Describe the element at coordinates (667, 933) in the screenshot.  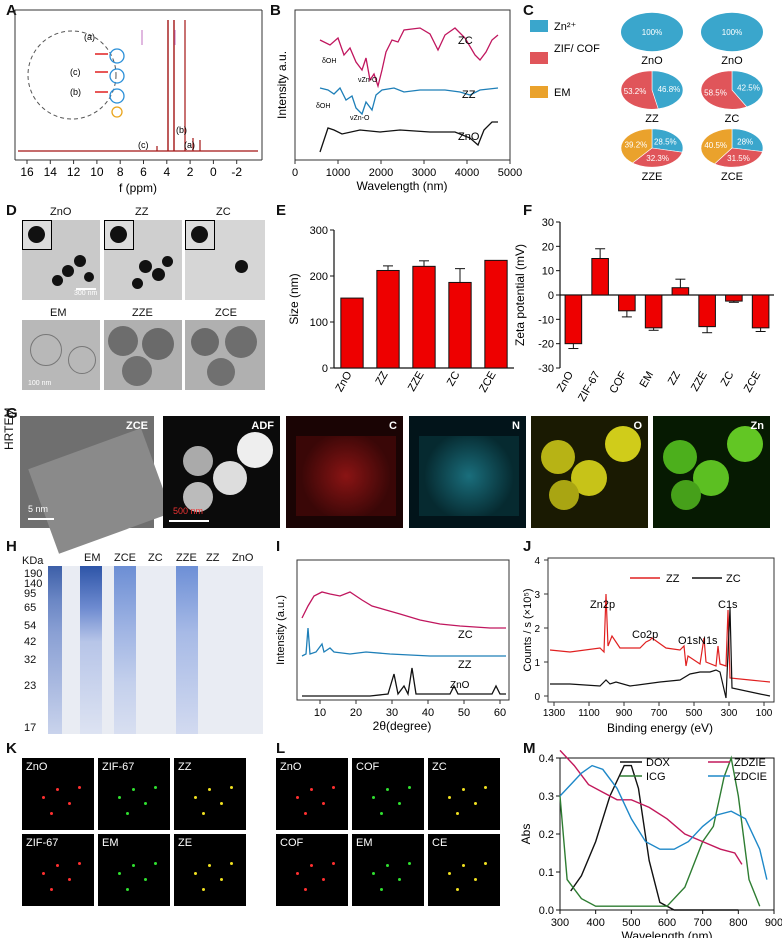
I see `m-xlabel: Wavelength (nm)` at that location.